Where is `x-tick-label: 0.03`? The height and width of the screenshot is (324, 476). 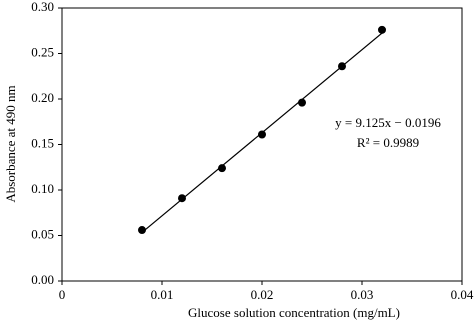
x-tick-label: 0.03 is located at coordinates (362, 294).